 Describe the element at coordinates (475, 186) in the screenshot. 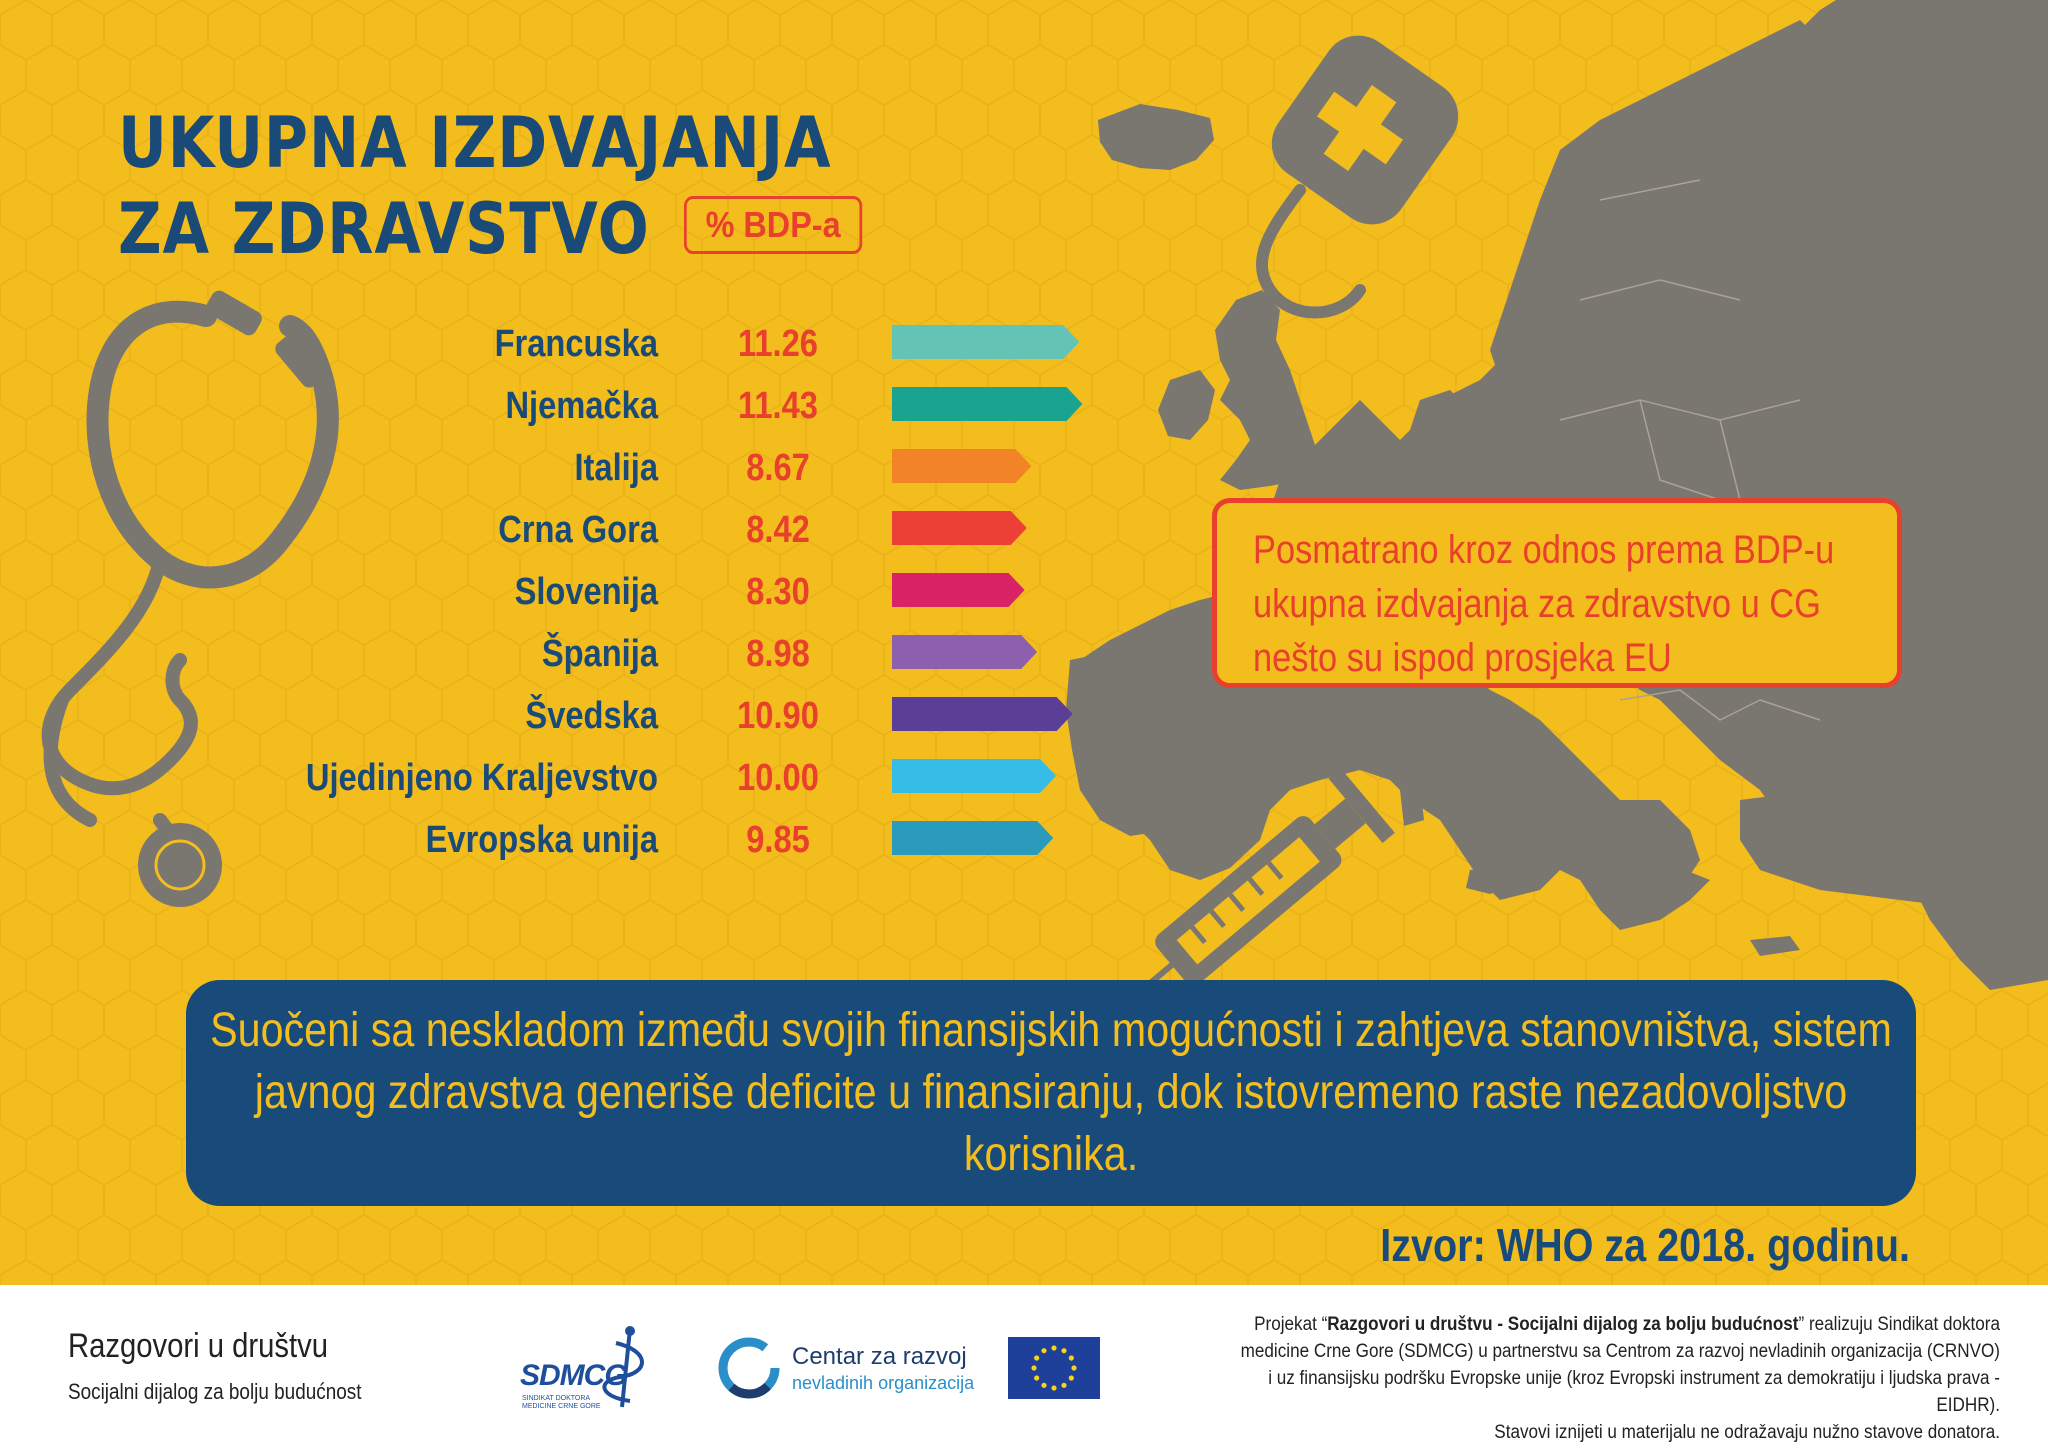

I see `page-title: UKUPNA IZDVAJANJA ZA ZDRAVSTVO` at that location.